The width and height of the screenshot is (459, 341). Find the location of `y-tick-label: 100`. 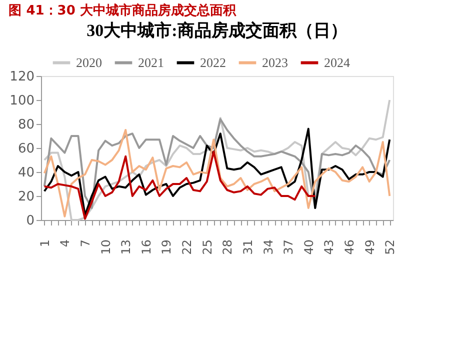

y-tick-label: 100 is located at coordinates (22, 101).